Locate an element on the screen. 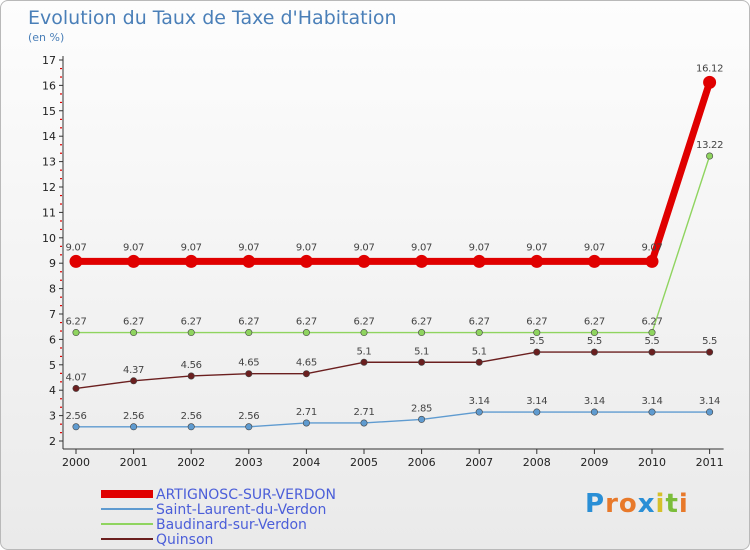  y-tick-label: 11 is located at coordinates (49, 212).